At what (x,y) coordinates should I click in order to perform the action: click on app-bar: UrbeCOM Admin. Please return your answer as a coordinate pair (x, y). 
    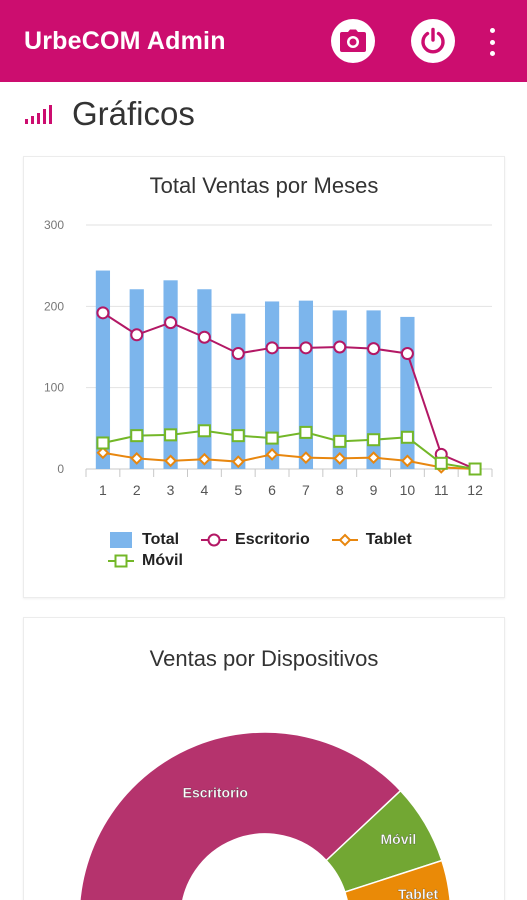
    Looking at the image, I should click on (263, 41).